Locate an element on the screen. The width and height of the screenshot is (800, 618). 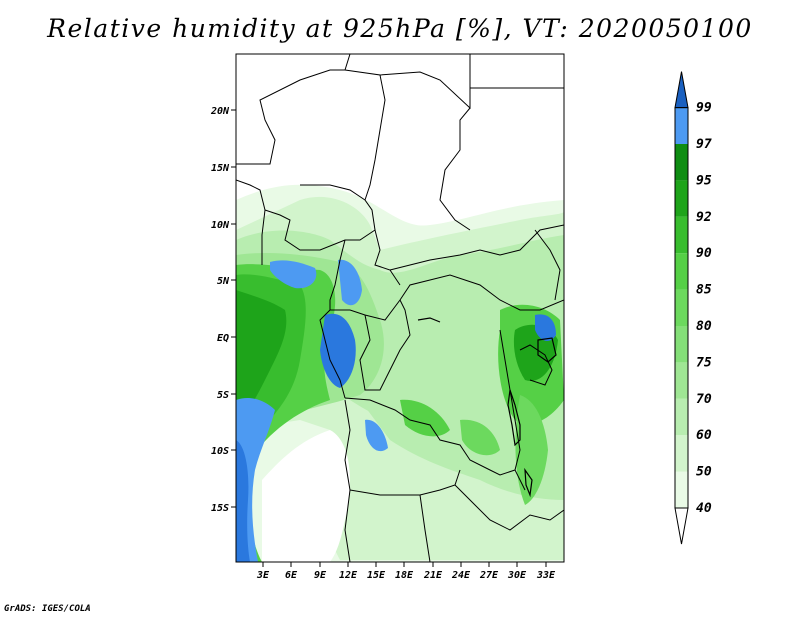
lon-label: 3E is located at coordinates (263, 575).